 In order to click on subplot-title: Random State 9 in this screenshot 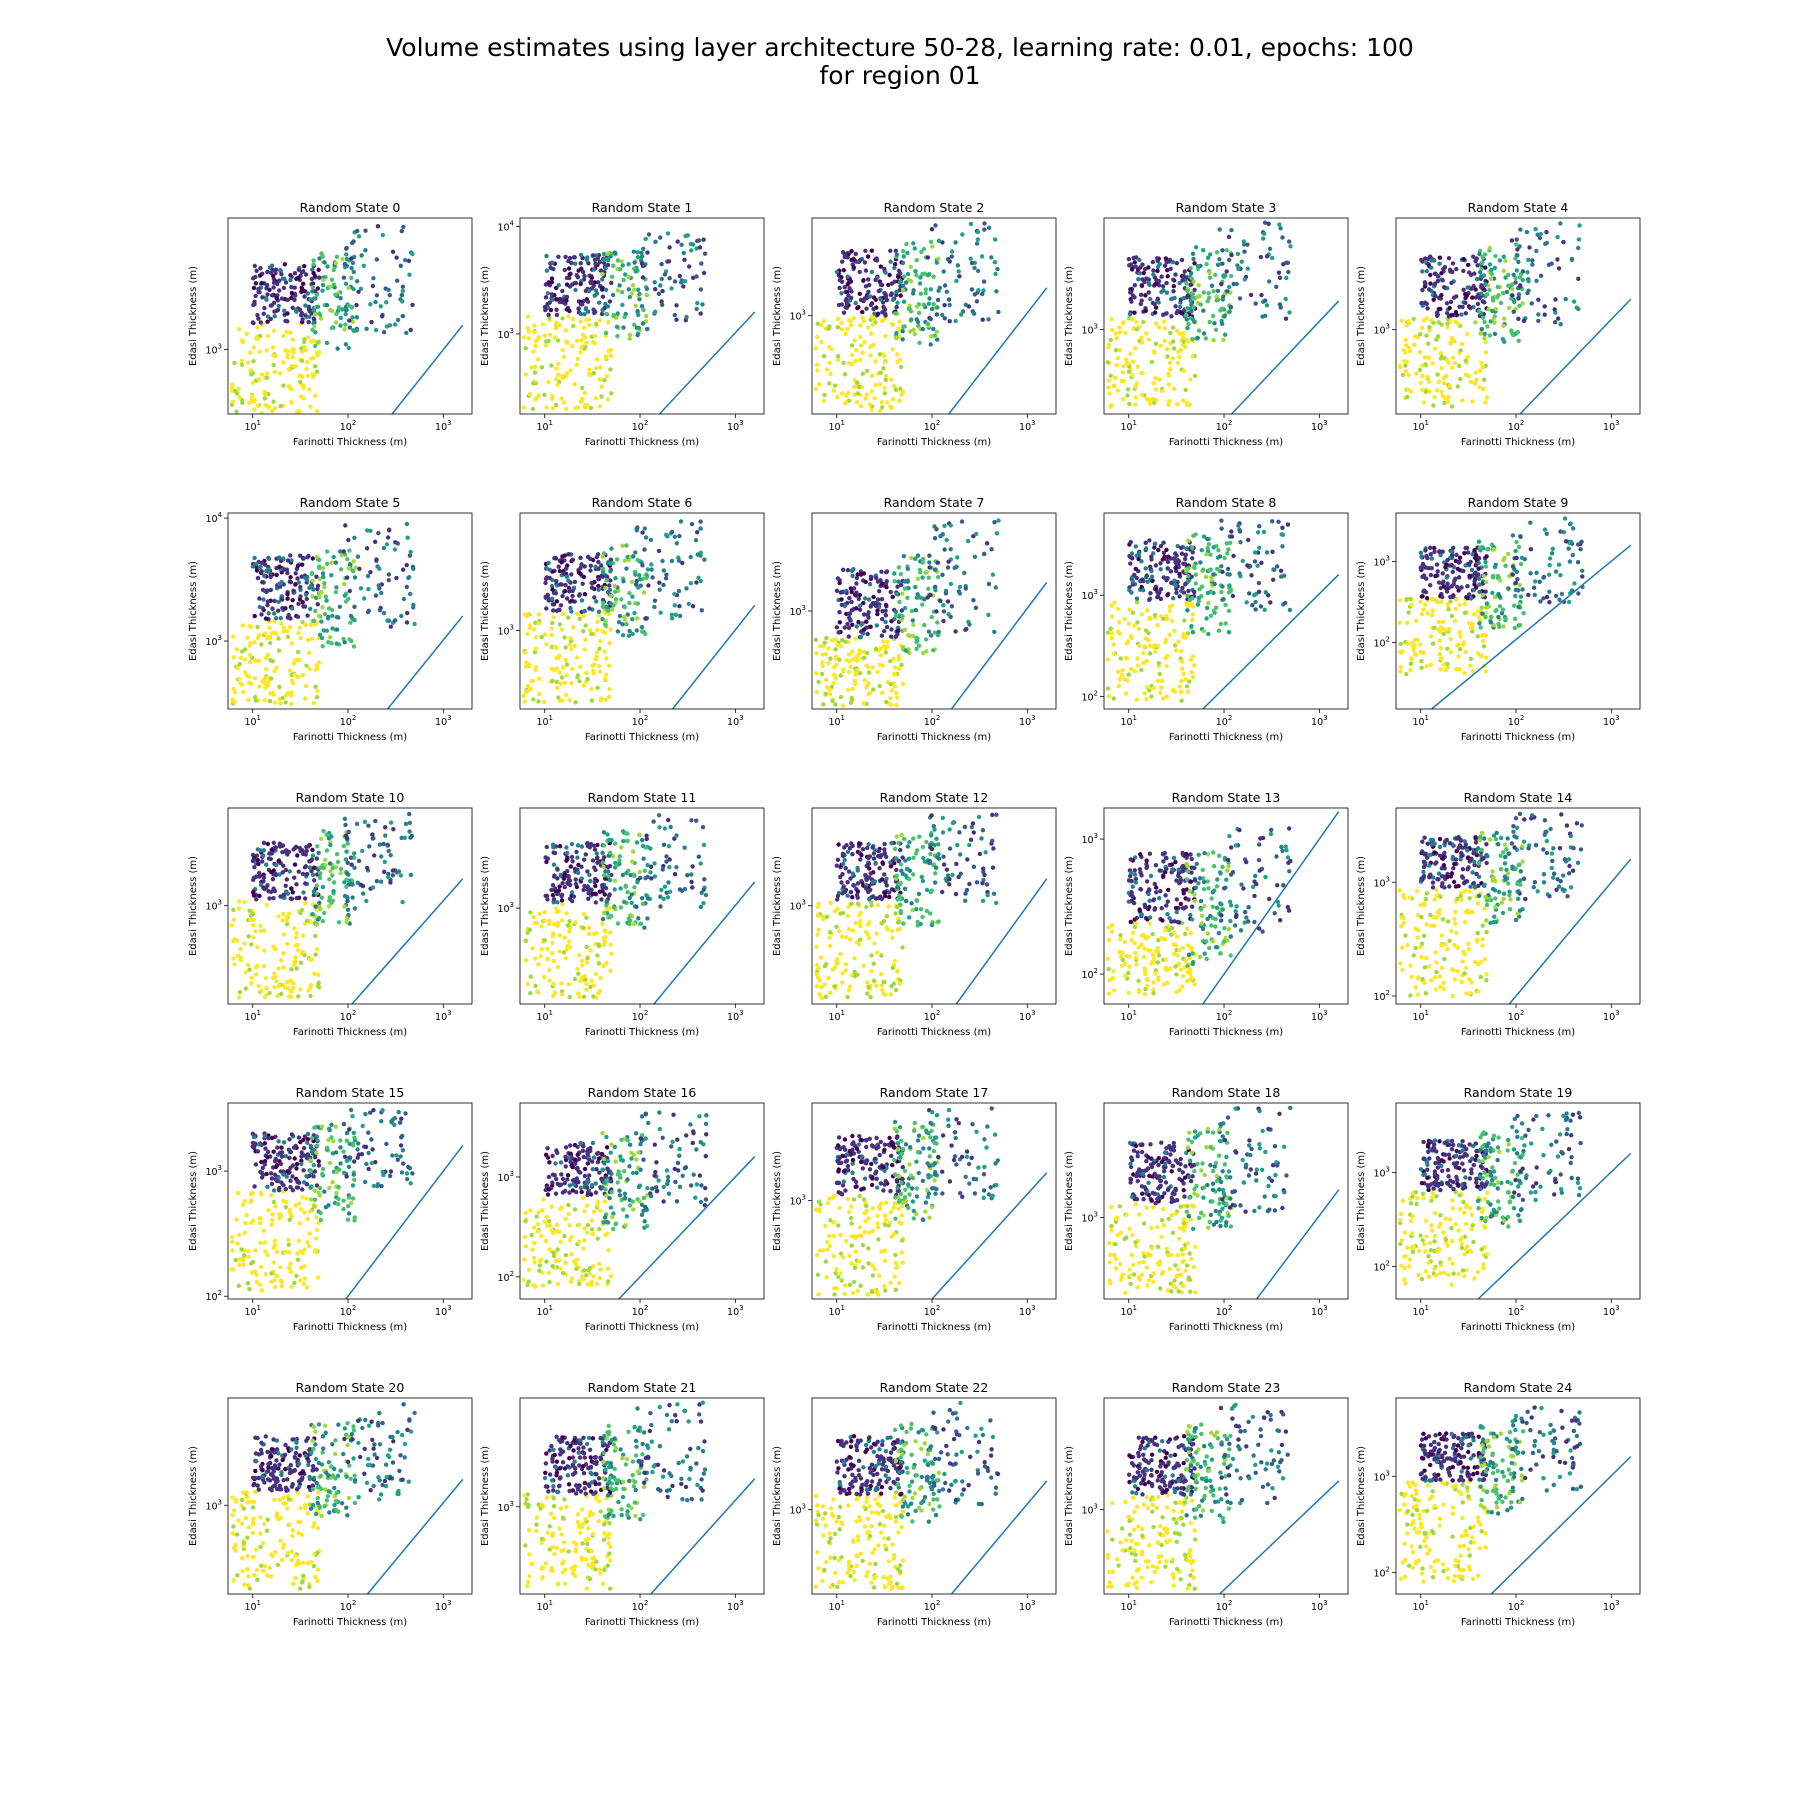, I will do `click(1518, 502)`.